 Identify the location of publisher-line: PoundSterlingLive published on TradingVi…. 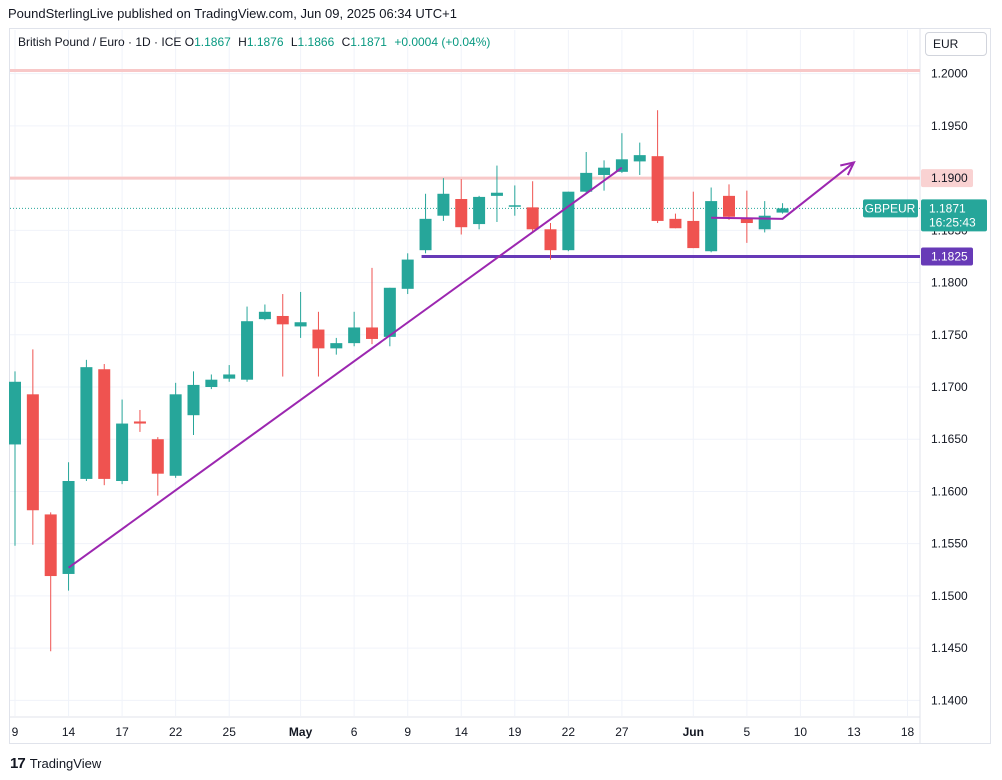
(232, 13).